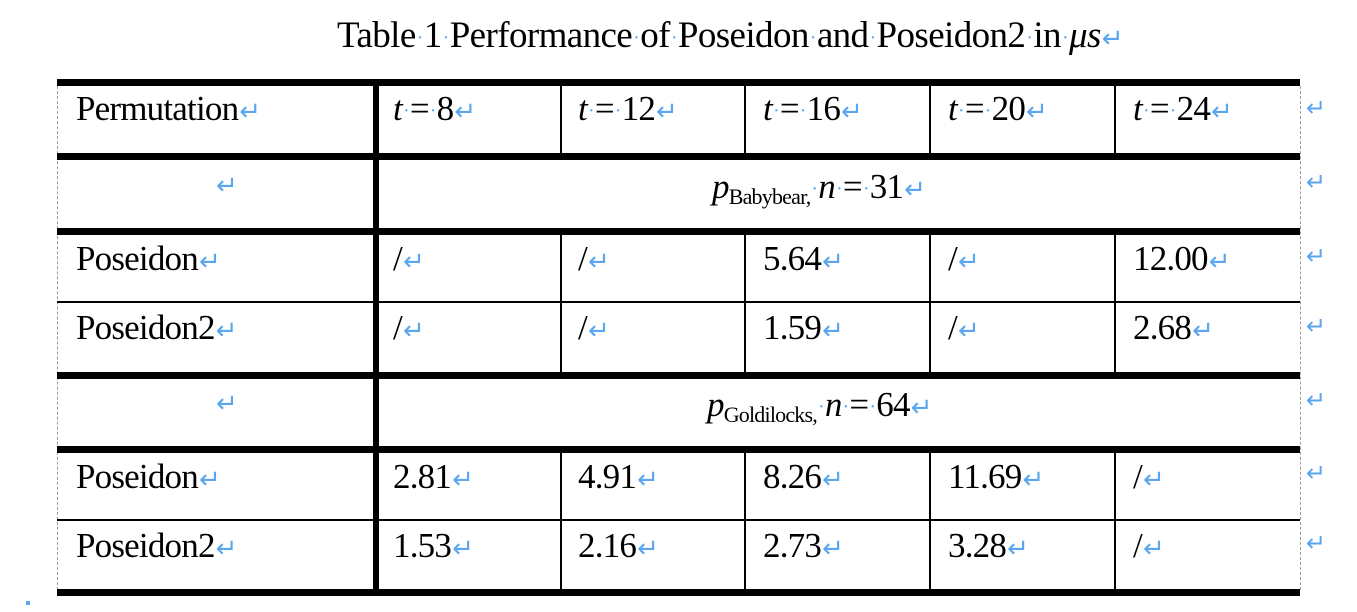  What do you see at coordinates (168, 108) in the screenshot?
I see `header-permutation: Permutation↵` at bounding box center [168, 108].